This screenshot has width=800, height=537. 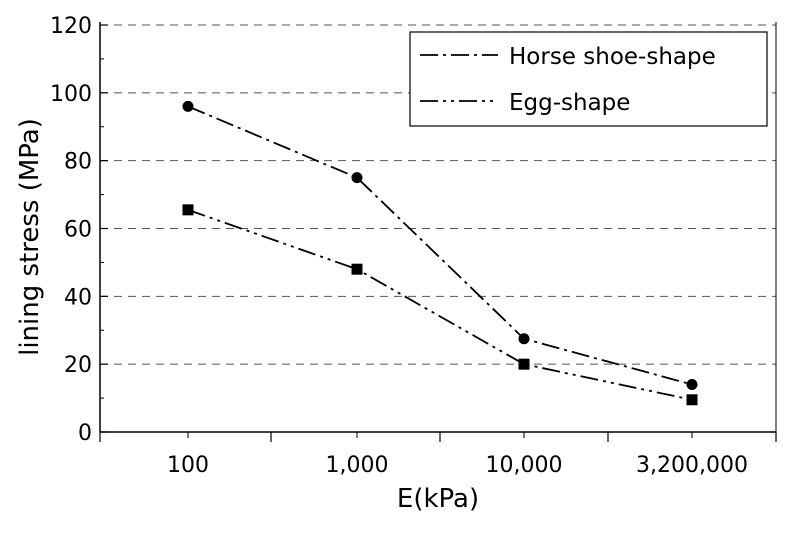 What do you see at coordinates (78, 365) in the screenshot?
I see `y-tick-label: 20` at bounding box center [78, 365].